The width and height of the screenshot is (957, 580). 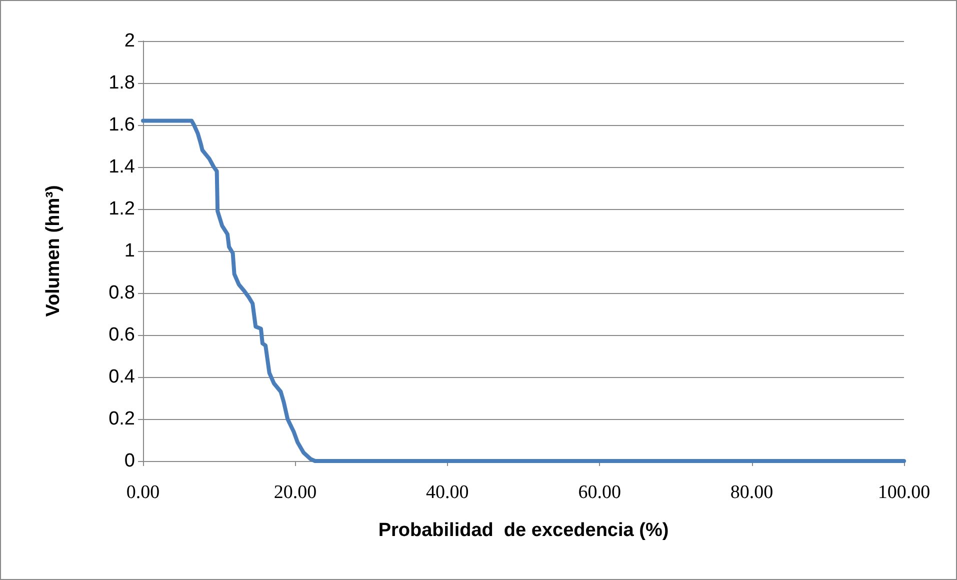 What do you see at coordinates (904, 492) in the screenshot?
I see `x-tick-label: 100.00` at bounding box center [904, 492].